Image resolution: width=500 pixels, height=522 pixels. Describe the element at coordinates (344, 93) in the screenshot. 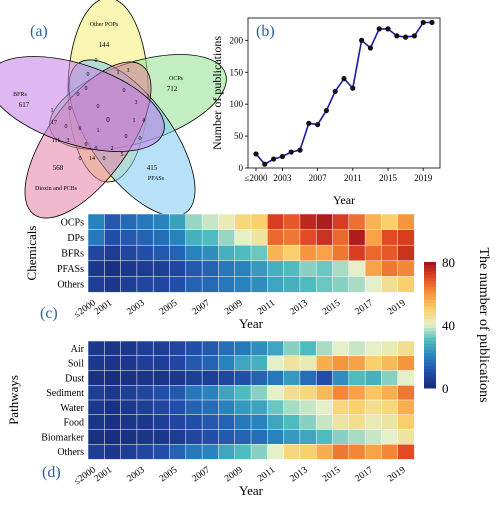

I see `line-plot-frame` at that location.